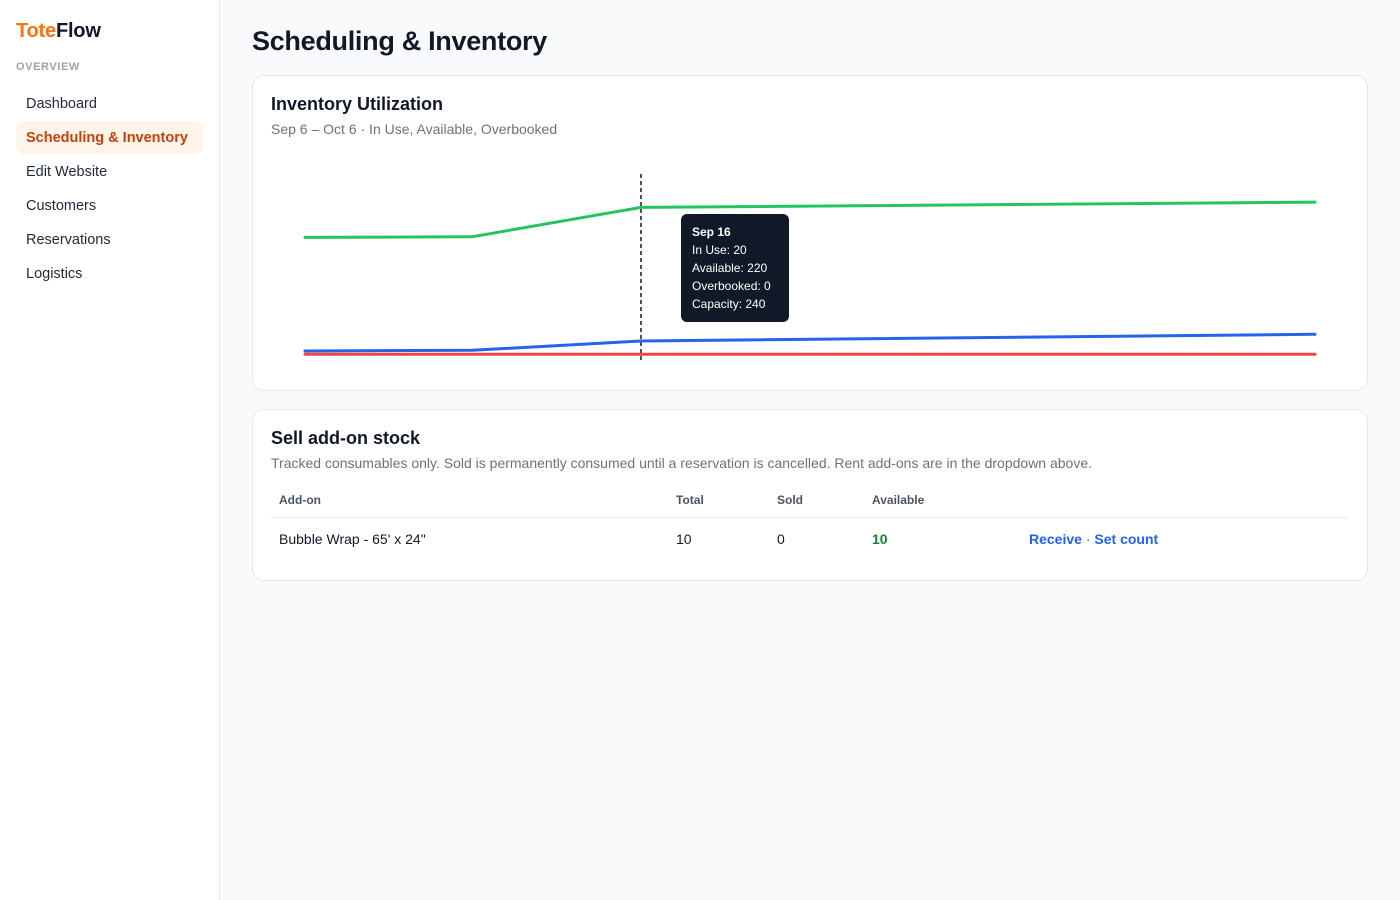 Image resolution: width=1400 pixels, height=900 pixels. I want to click on tooltip-in-use: In Use: 20, so click(719, 250).